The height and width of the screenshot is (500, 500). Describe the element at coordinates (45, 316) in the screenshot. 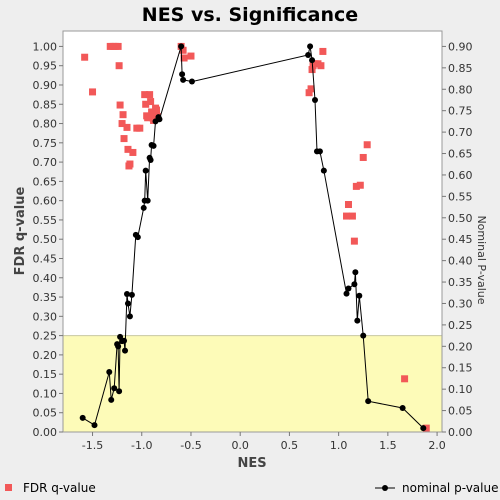

I see `y-left-tick-label: 0.30` at that location.